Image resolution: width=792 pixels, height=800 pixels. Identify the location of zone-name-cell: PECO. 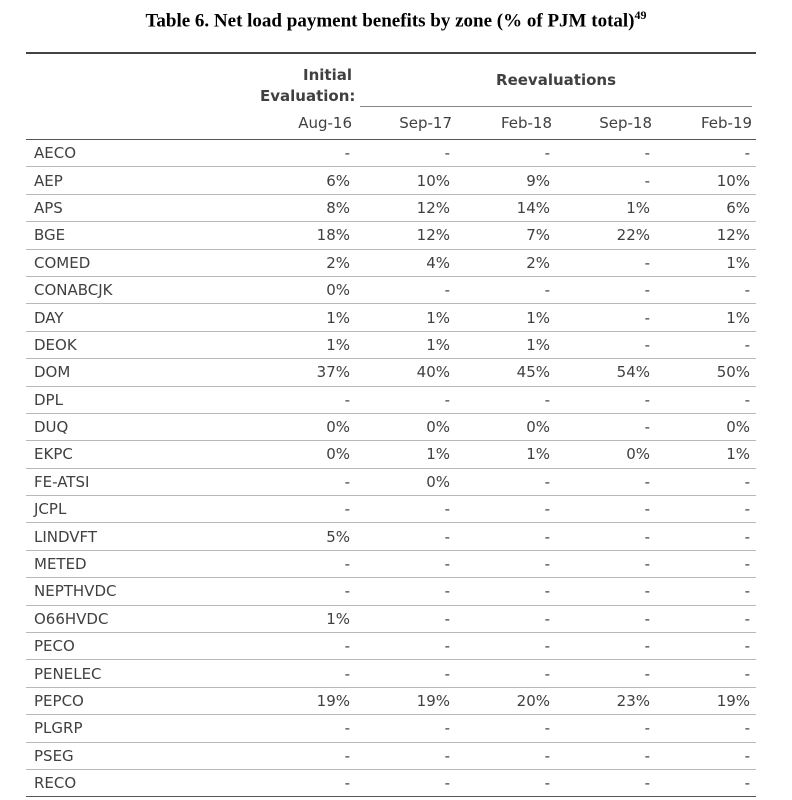
(141, 646).